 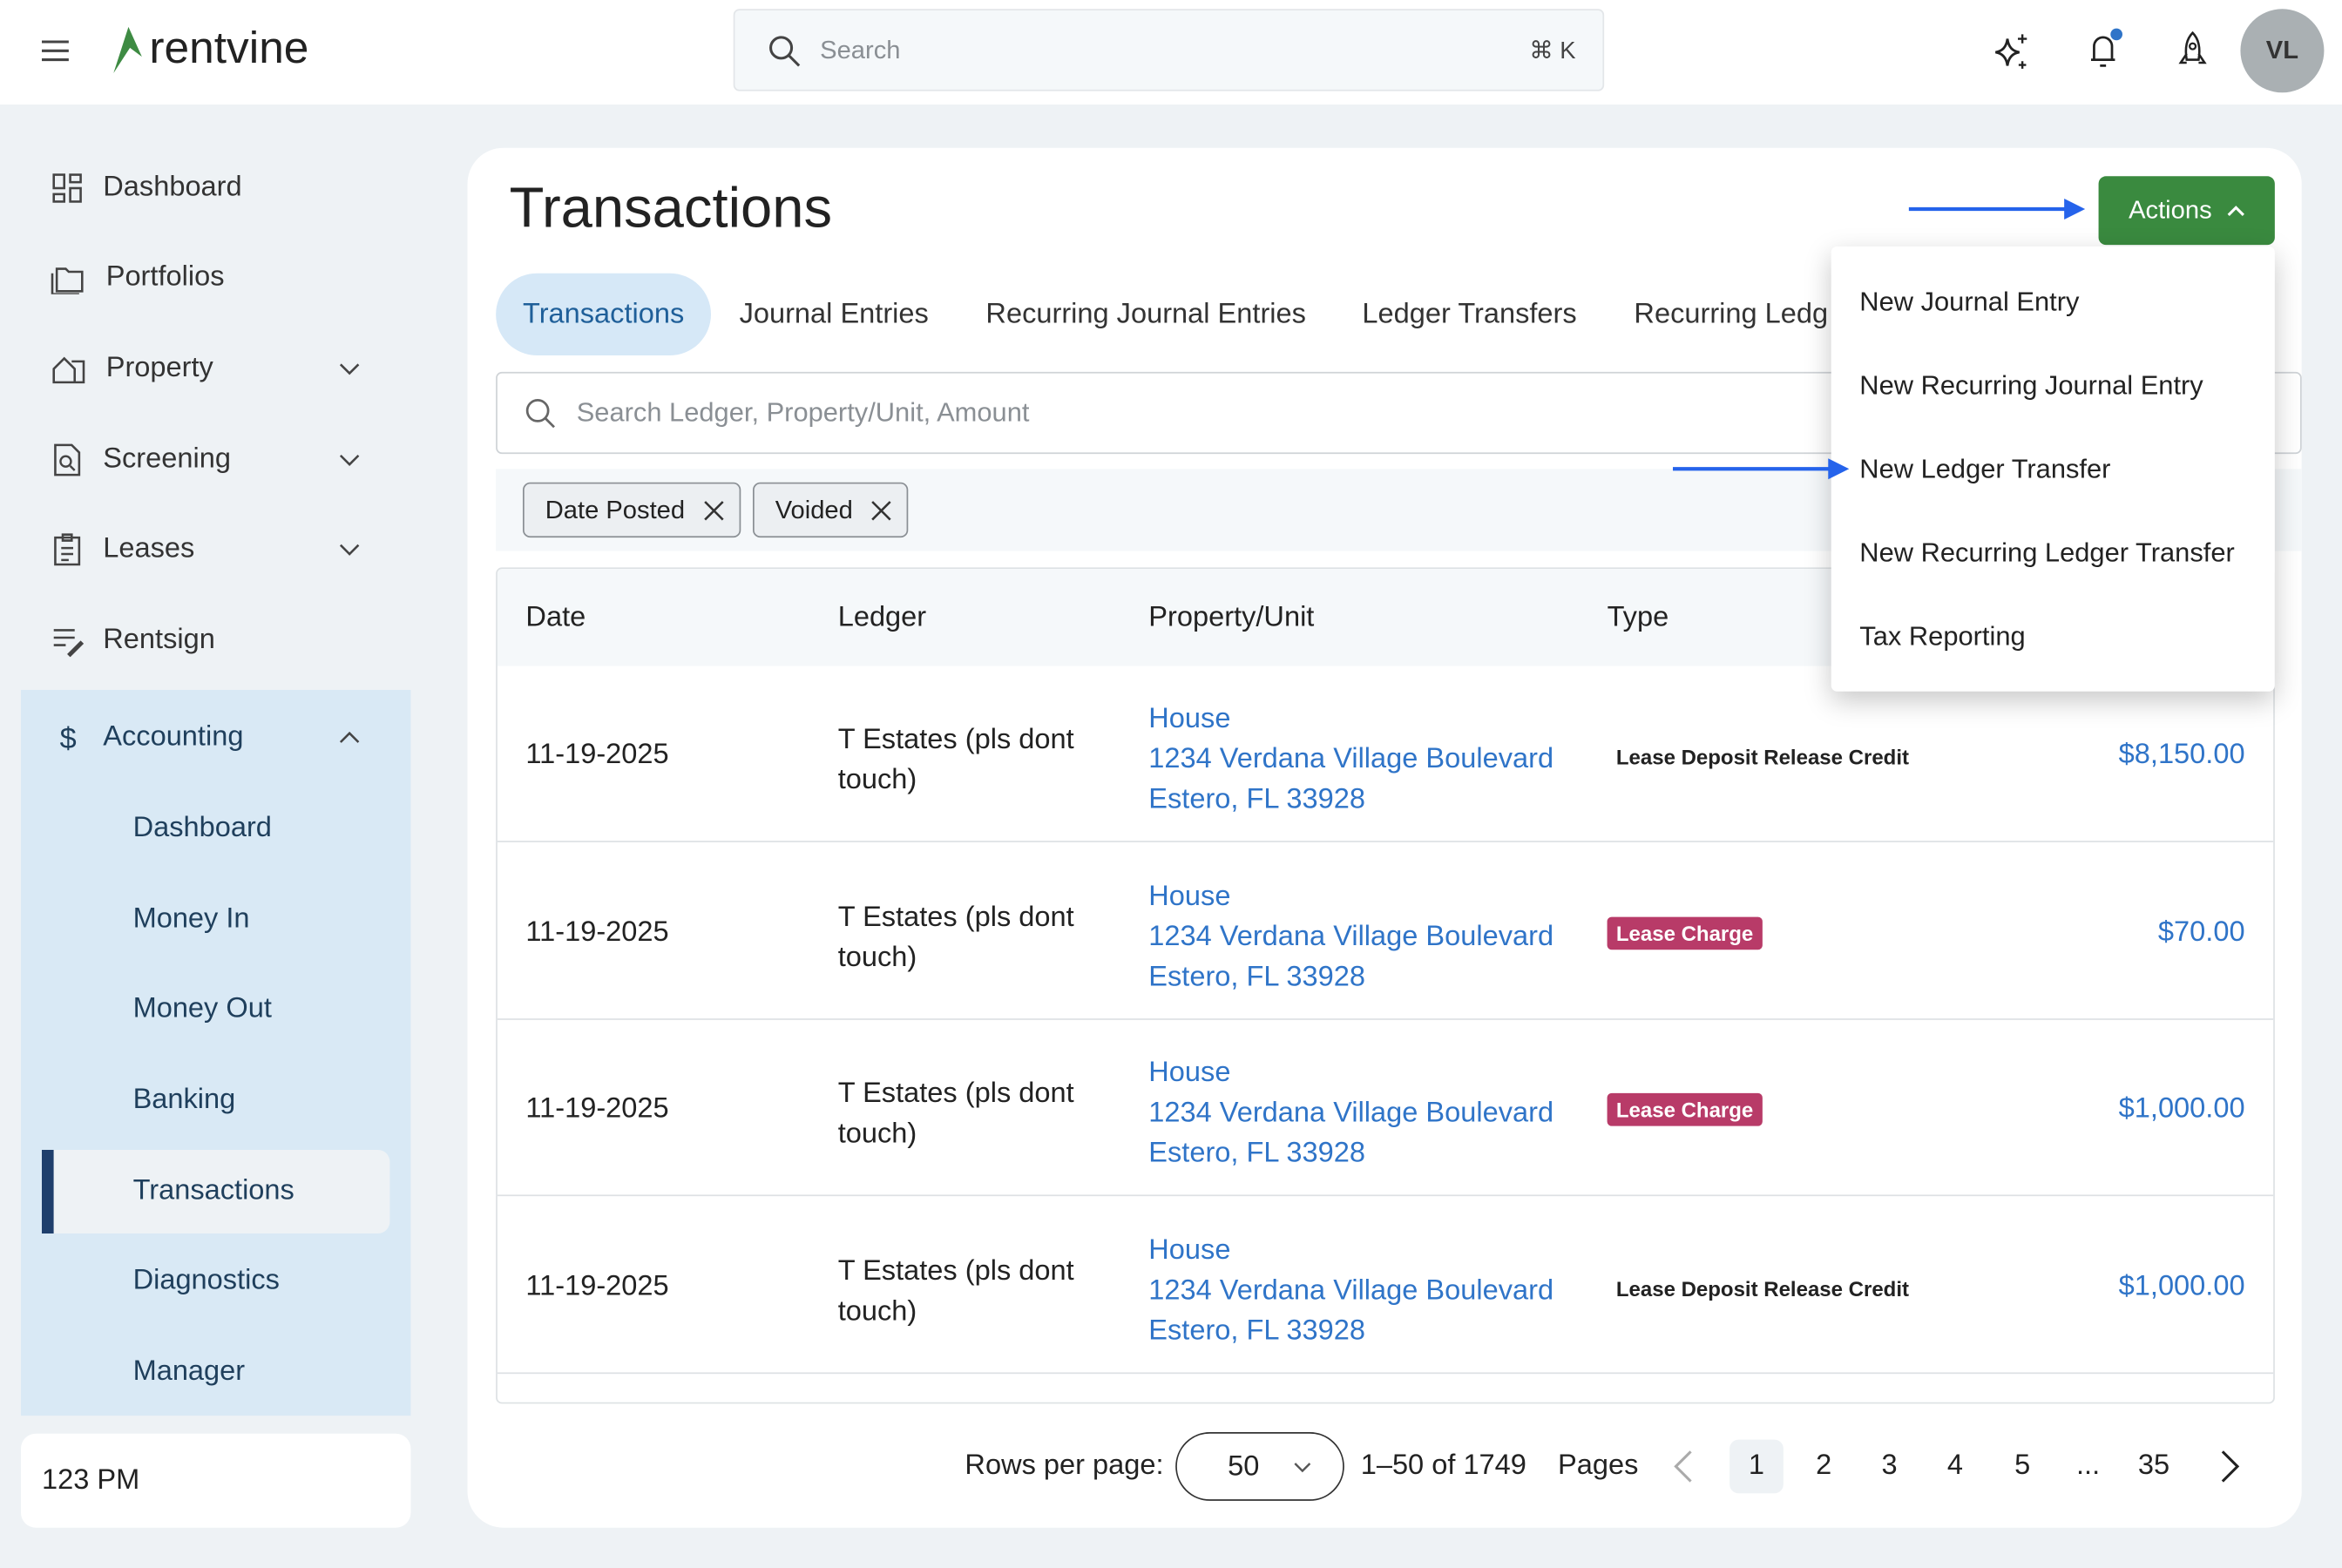 What do you see at coordinates (555, 617) in the screenshot?
I see `column-date: Date` at bounding box center [555, 617].